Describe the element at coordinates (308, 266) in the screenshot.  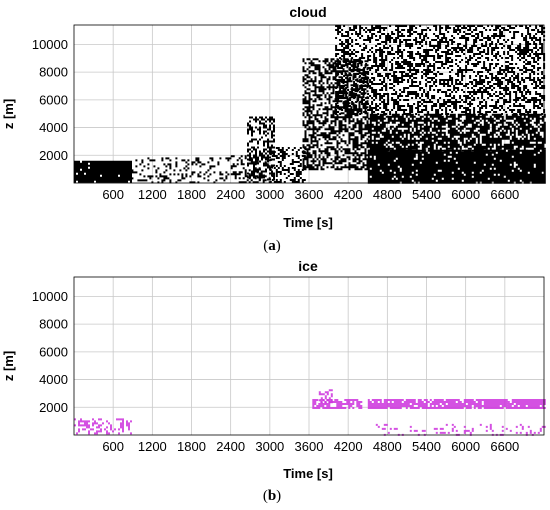
I see `chart-title: ice` at that location.